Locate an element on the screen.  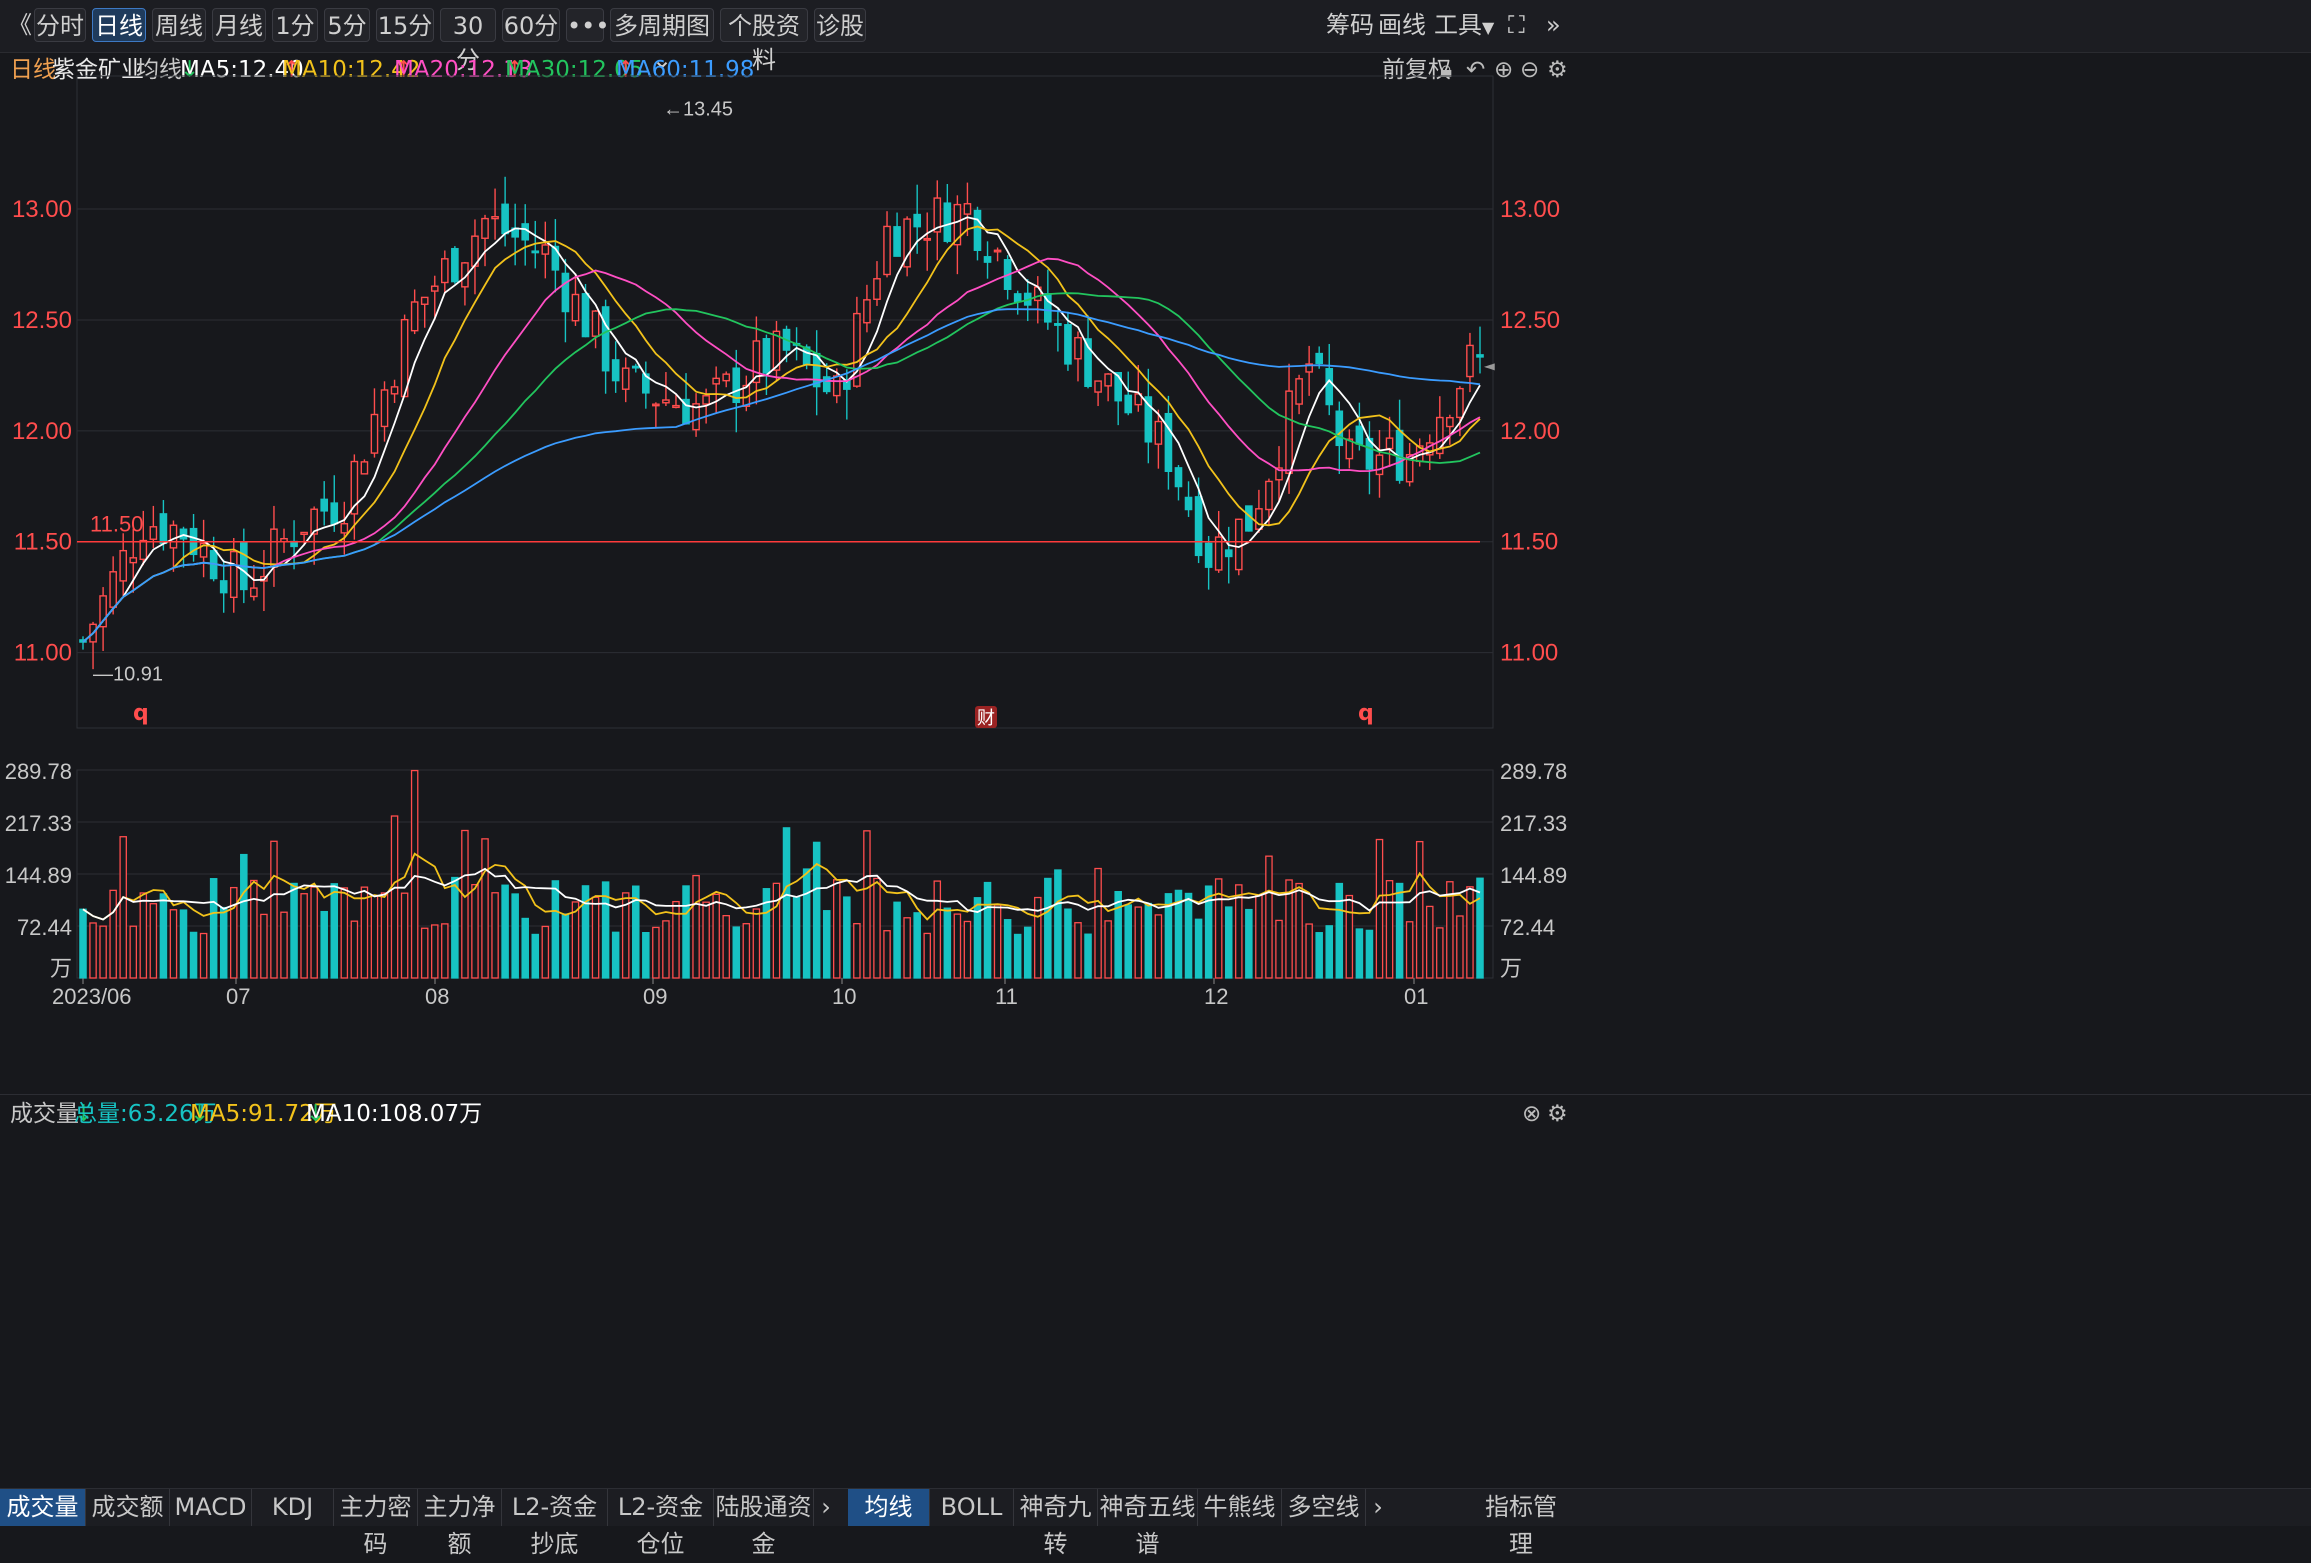
tab-macd: MACD is located at coordinates (211, 1507).